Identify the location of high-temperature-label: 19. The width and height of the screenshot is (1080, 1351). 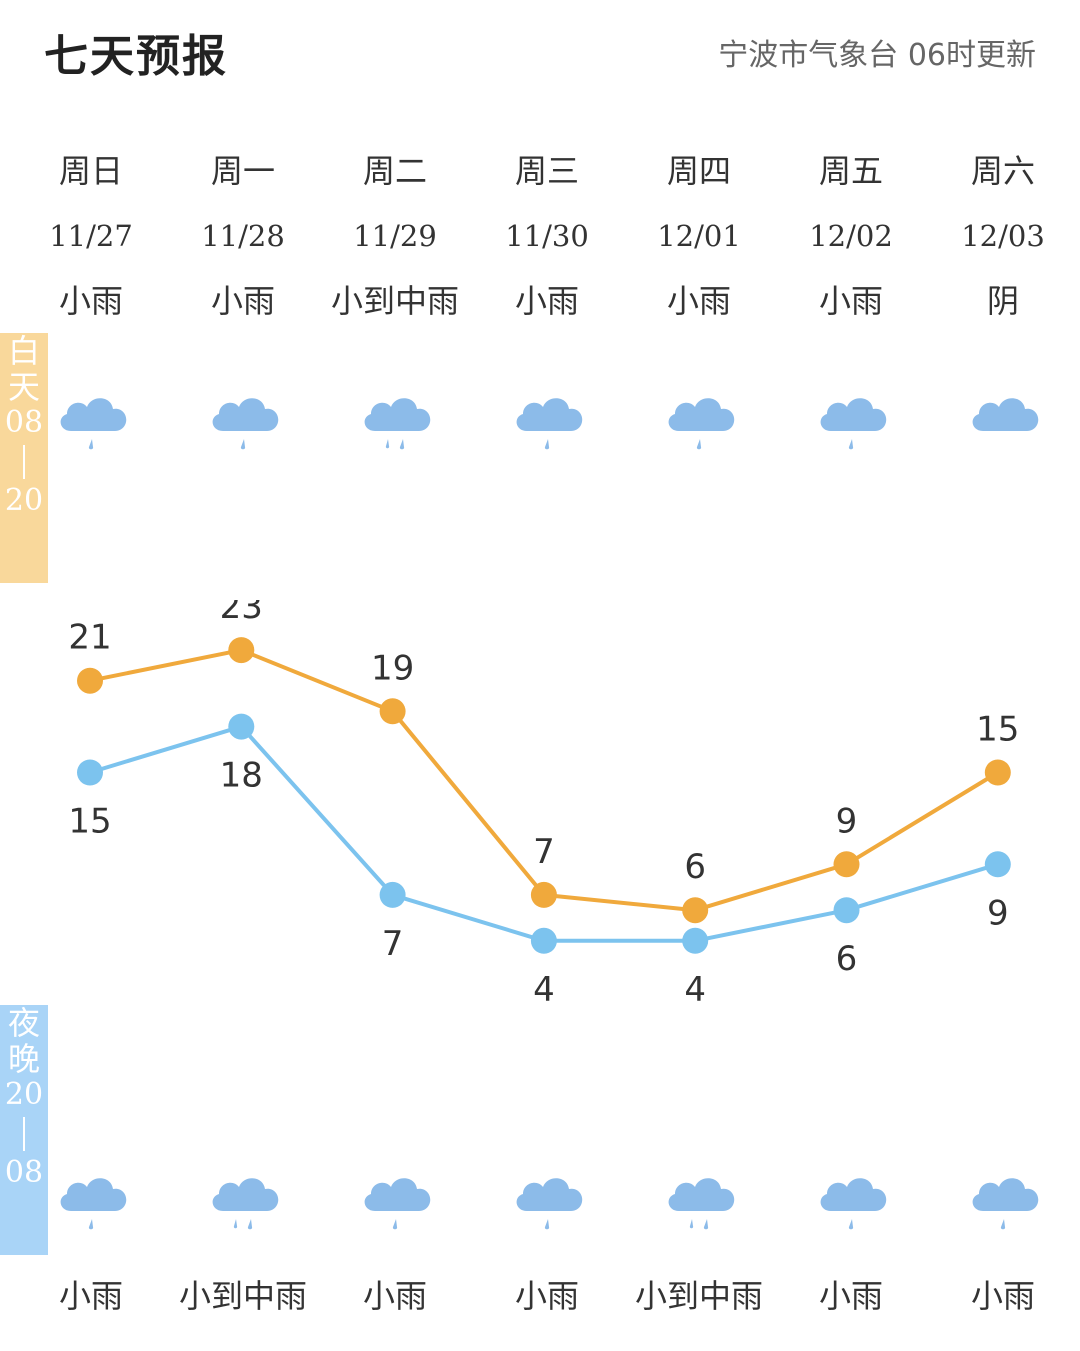
(392, 668).